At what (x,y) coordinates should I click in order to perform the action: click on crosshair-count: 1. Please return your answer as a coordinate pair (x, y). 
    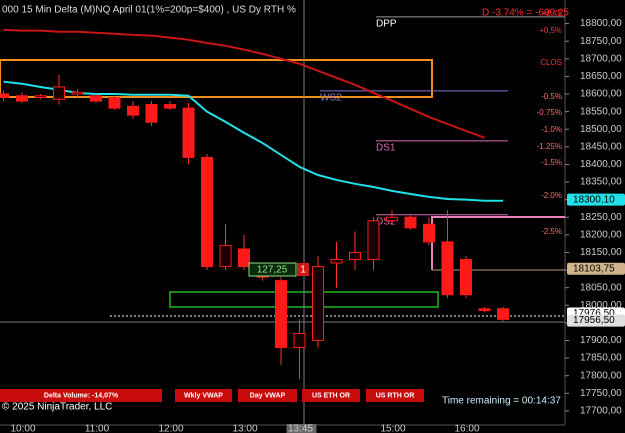
    Looking at the image, I should click on (303, 270).